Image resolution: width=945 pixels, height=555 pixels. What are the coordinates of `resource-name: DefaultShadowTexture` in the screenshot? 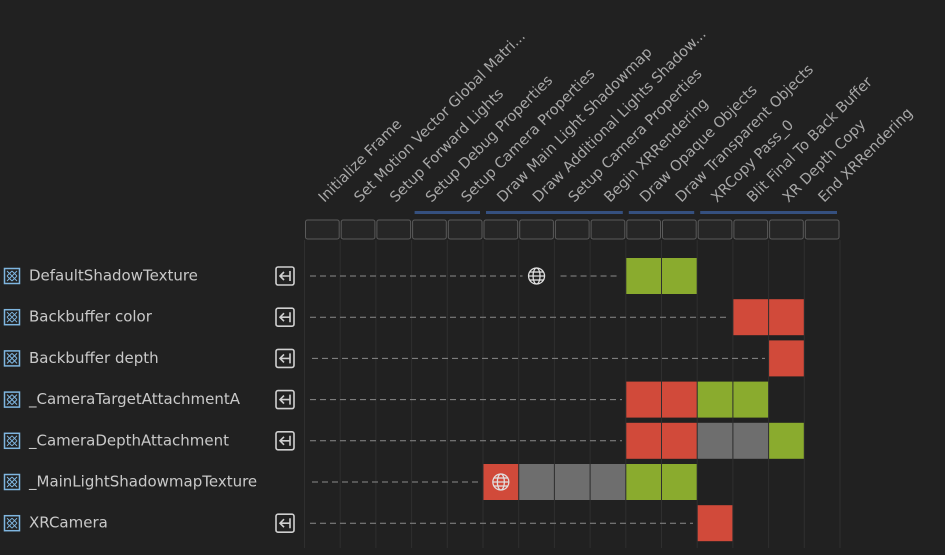 It's located at (113, 276).